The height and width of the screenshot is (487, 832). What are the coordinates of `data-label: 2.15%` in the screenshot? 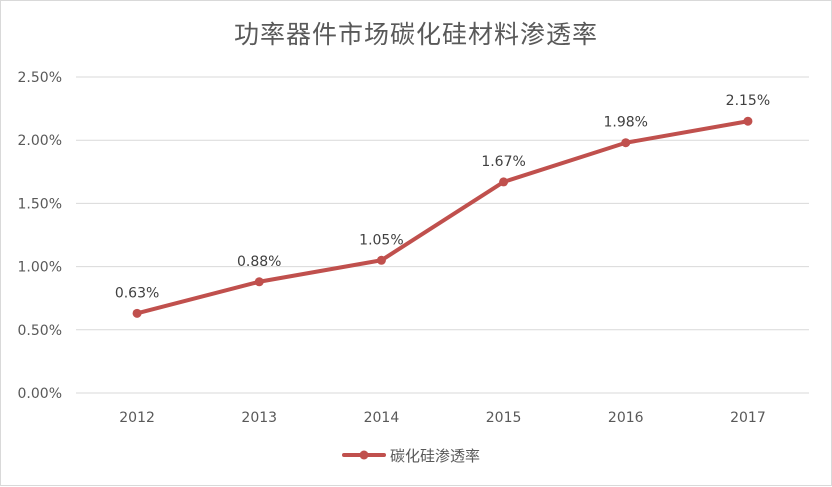 It's located at (748, 101).